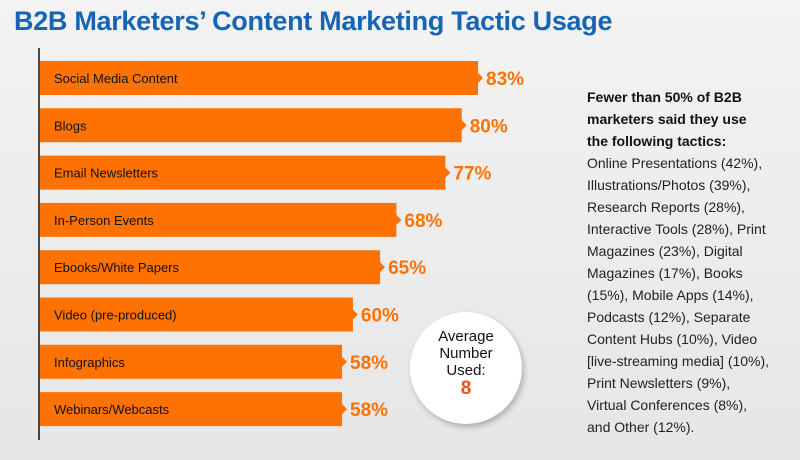  What do you see at coordinates (104, 220) in the screenshot?
I see `category-label: In-Person Events` at bounding box center [104, 220].